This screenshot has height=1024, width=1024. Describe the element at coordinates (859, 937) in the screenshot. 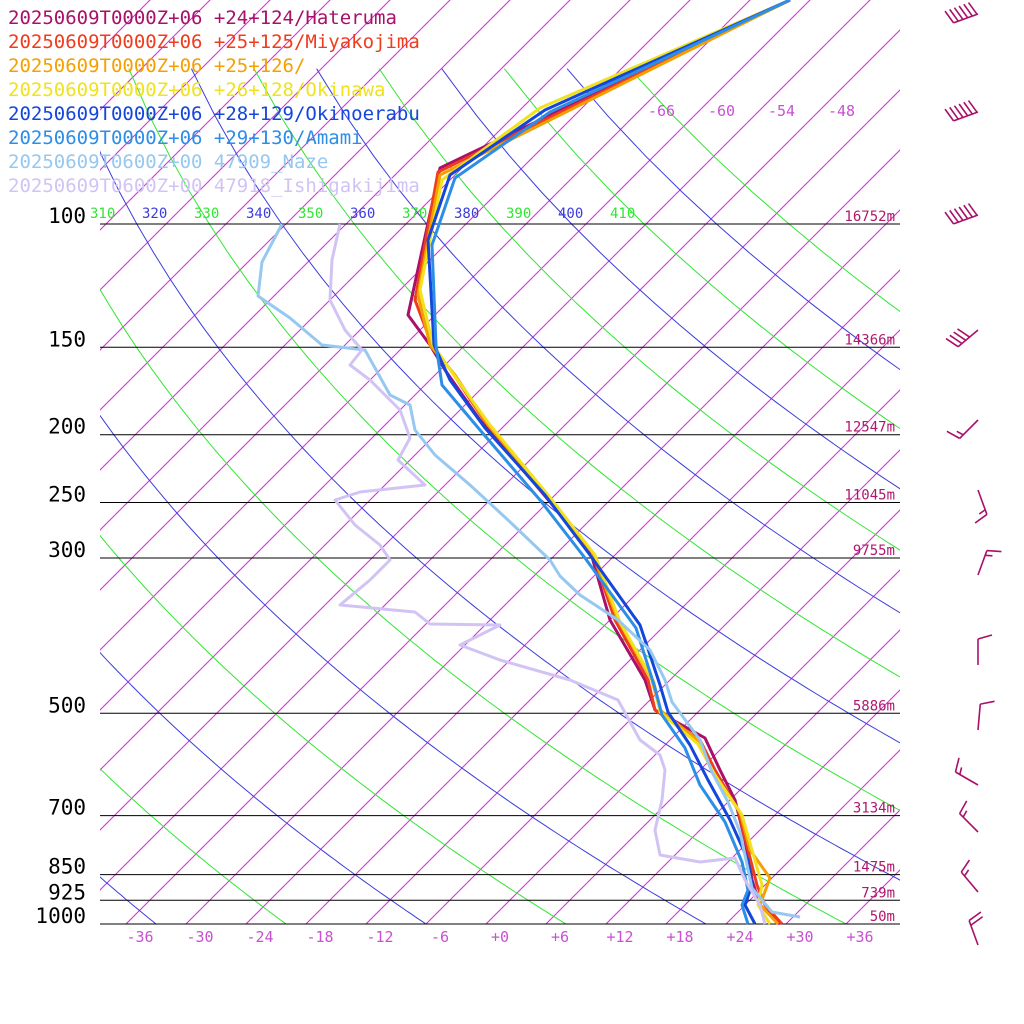

I see `temperature-tick: +36` at that location.